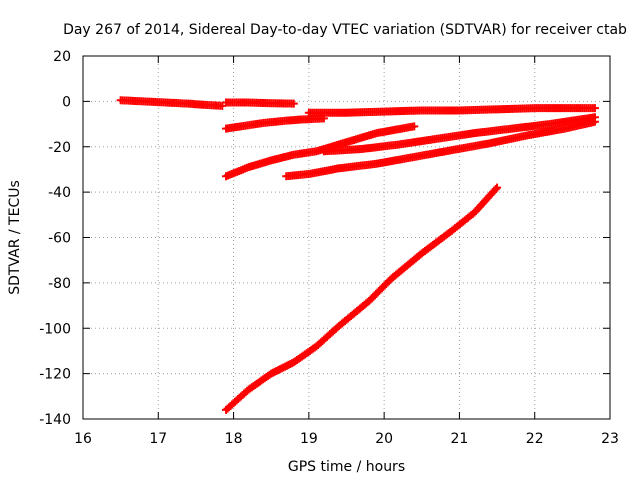 This screenshot has width=640, height=480. I want to click on x-tick-label: 23, so click(610, 439).